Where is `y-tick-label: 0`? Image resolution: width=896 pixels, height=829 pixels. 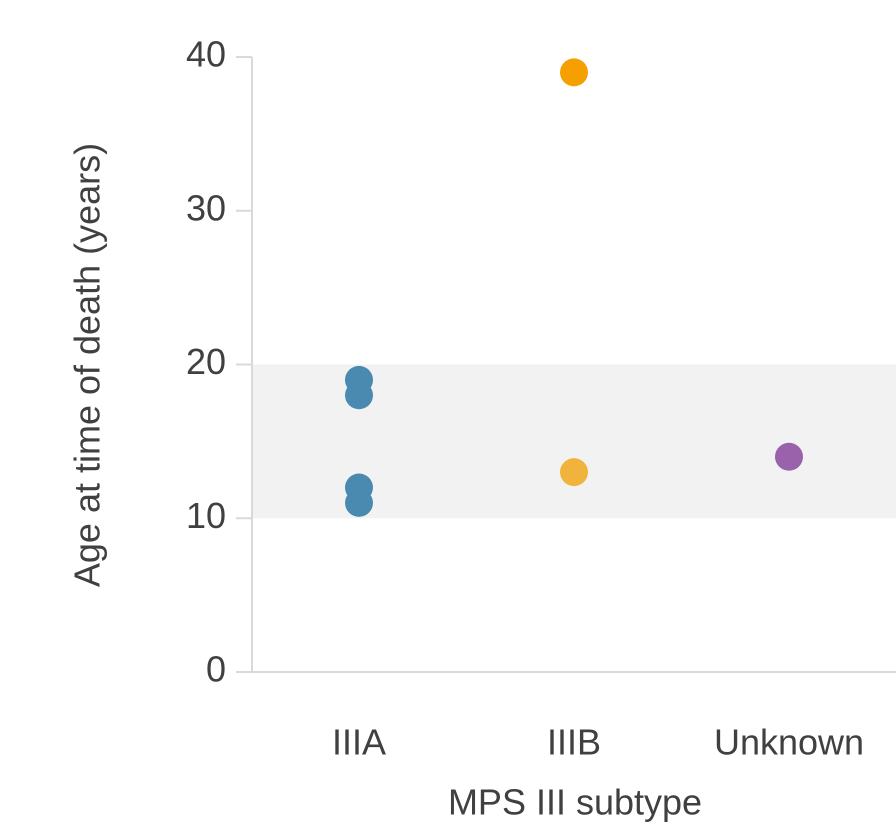
y-tick-label: 0 is located at coordinates (216, 669).